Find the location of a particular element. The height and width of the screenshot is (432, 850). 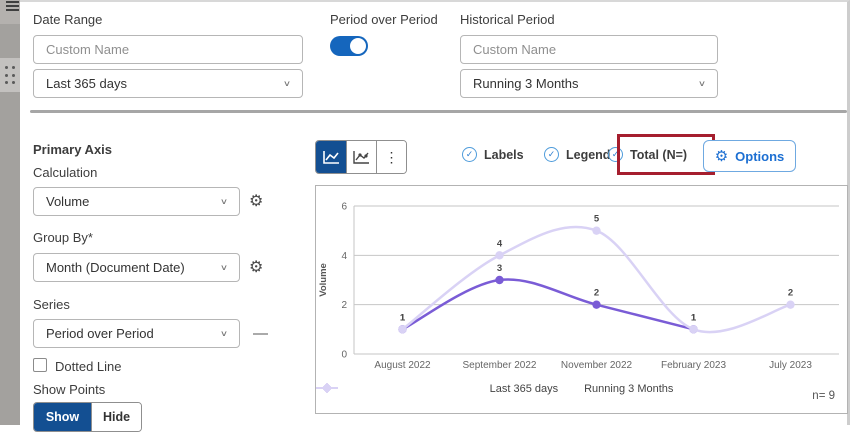

y-tick-label: 2 is located at coordinates (344, 305).